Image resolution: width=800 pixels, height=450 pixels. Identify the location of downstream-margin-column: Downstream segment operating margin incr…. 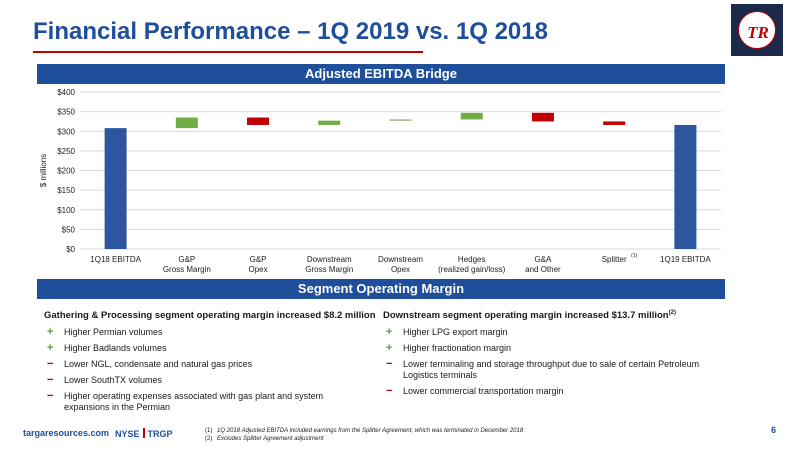
(548, 356).